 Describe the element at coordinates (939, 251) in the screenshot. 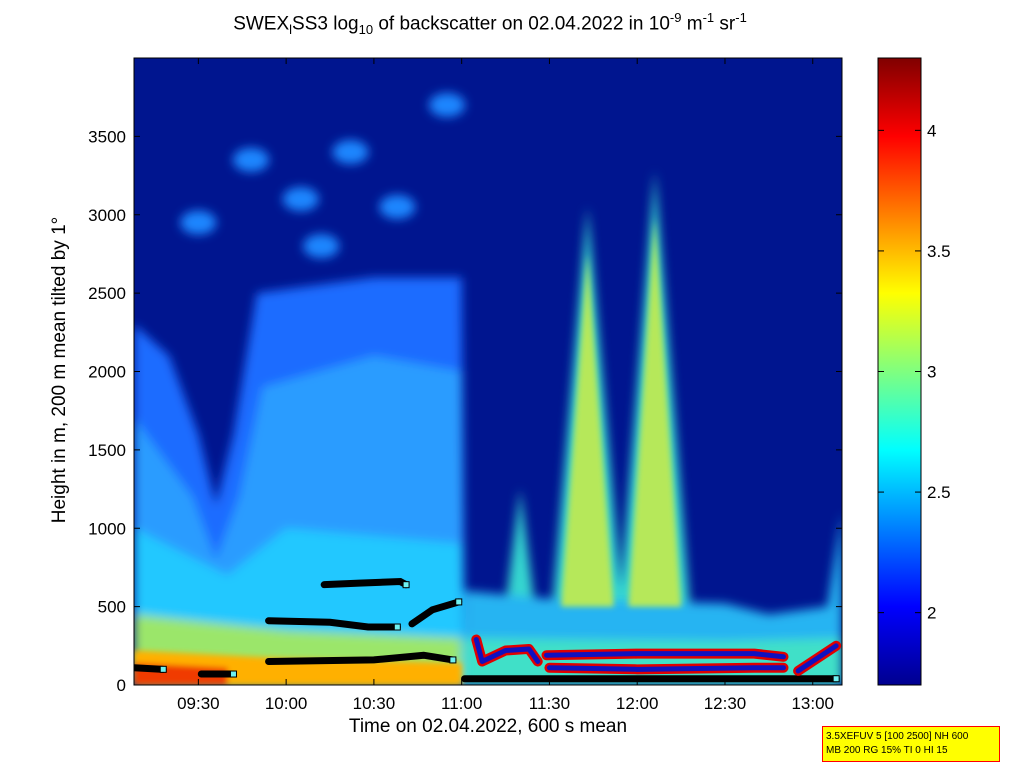

I see `colorbar-tick-label: 3.5` at that location.